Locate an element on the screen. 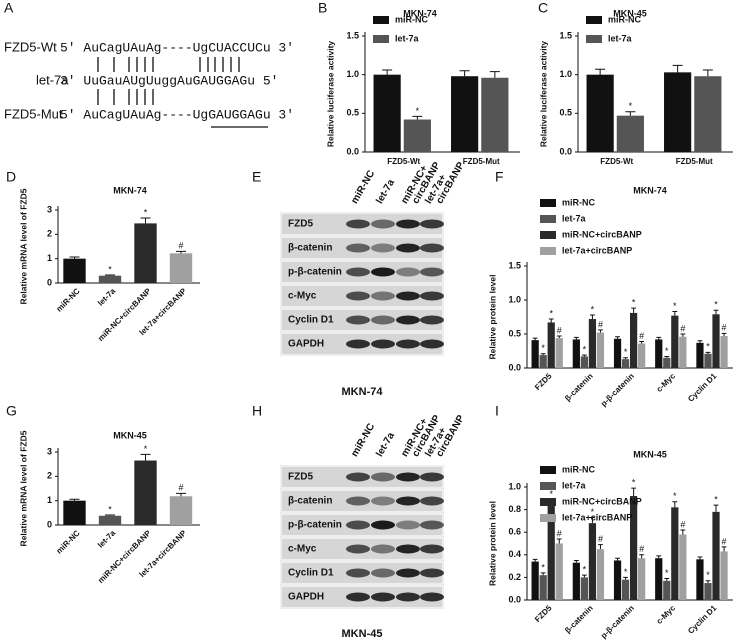 Image resolution: width=738 pixels, height=642 pixels. y-axis-label: Relative mRNA level of FZD5 is located at coordinates (23, 488).